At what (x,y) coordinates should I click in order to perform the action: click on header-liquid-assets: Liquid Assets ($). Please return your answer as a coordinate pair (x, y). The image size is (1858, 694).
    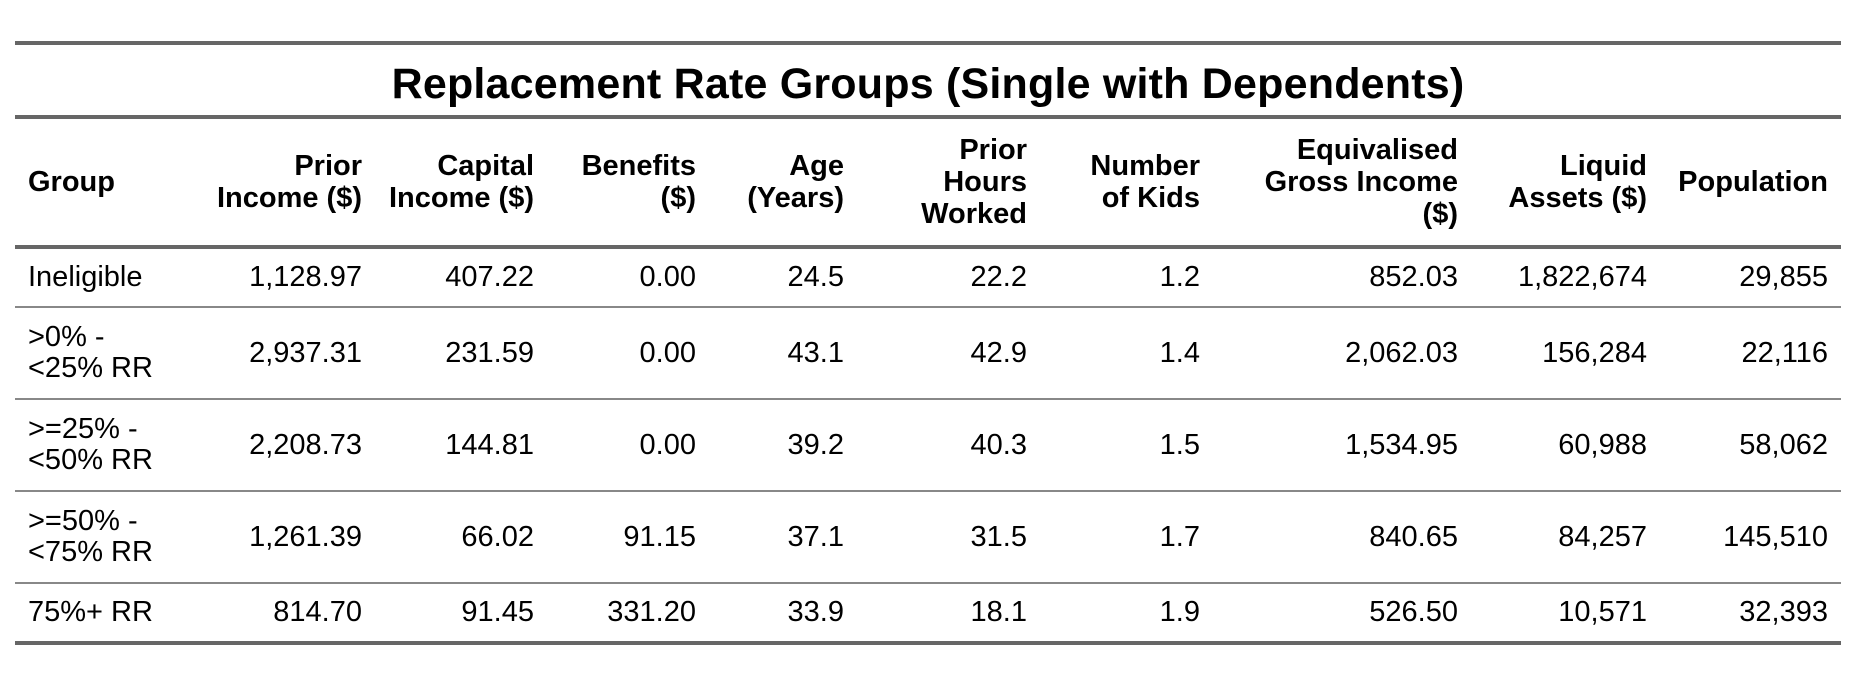
    Looking at the image, I should click on (1577, 182).